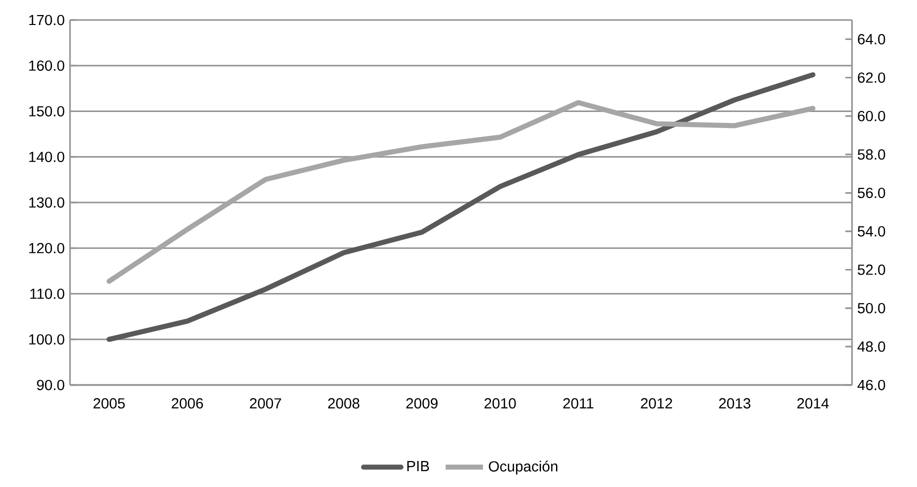  What do you see at coordinates (46, 65) in the screenshot?
I see `y-tick-label: 160.0` at bounding box center [46, 65].